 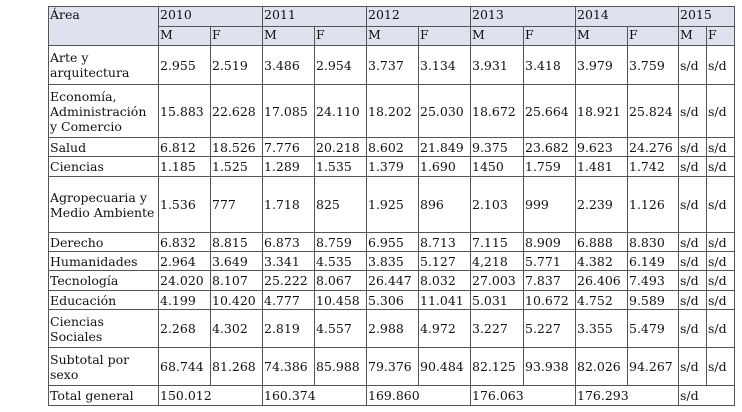 What do you see at coordinates (340, 280) in the screenshot?
I see `cell-value: 8.067` at bounding box center [340, 280].